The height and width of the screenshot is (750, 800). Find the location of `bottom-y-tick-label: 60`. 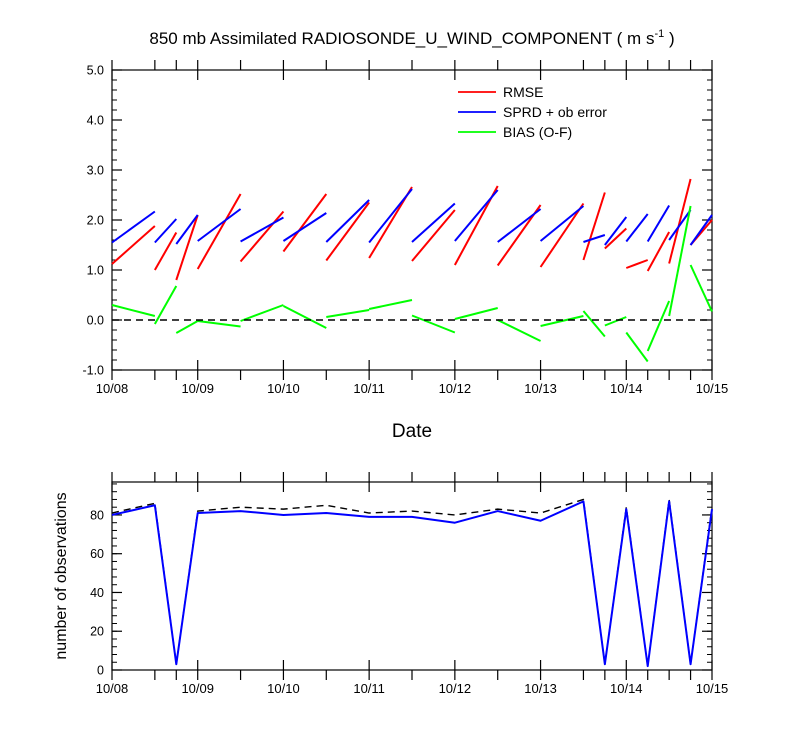

bottom-y-tick-label: 60 is located at coordinates (97, 554).